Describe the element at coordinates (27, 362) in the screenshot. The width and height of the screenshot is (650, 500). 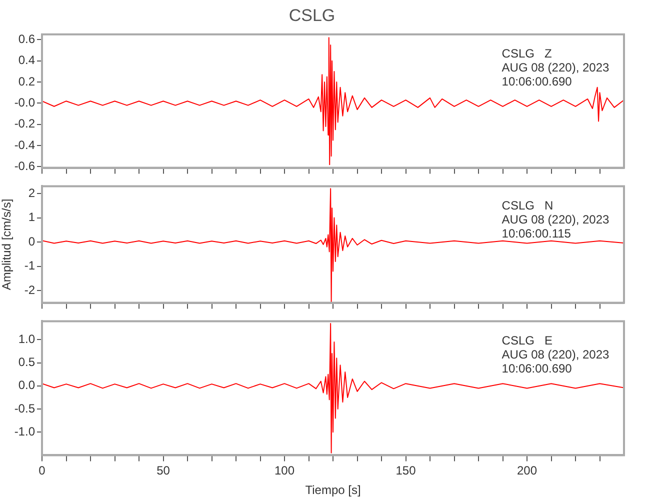
I see `y-tick-label: 0.5` at that location.